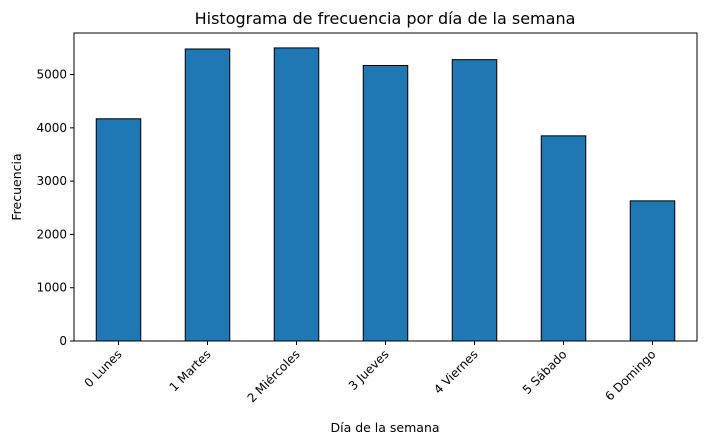 Image resolution: width=704 pixels, height=445 pixels. I want to click on y-tick-label-0: 0, so click(63, 341).